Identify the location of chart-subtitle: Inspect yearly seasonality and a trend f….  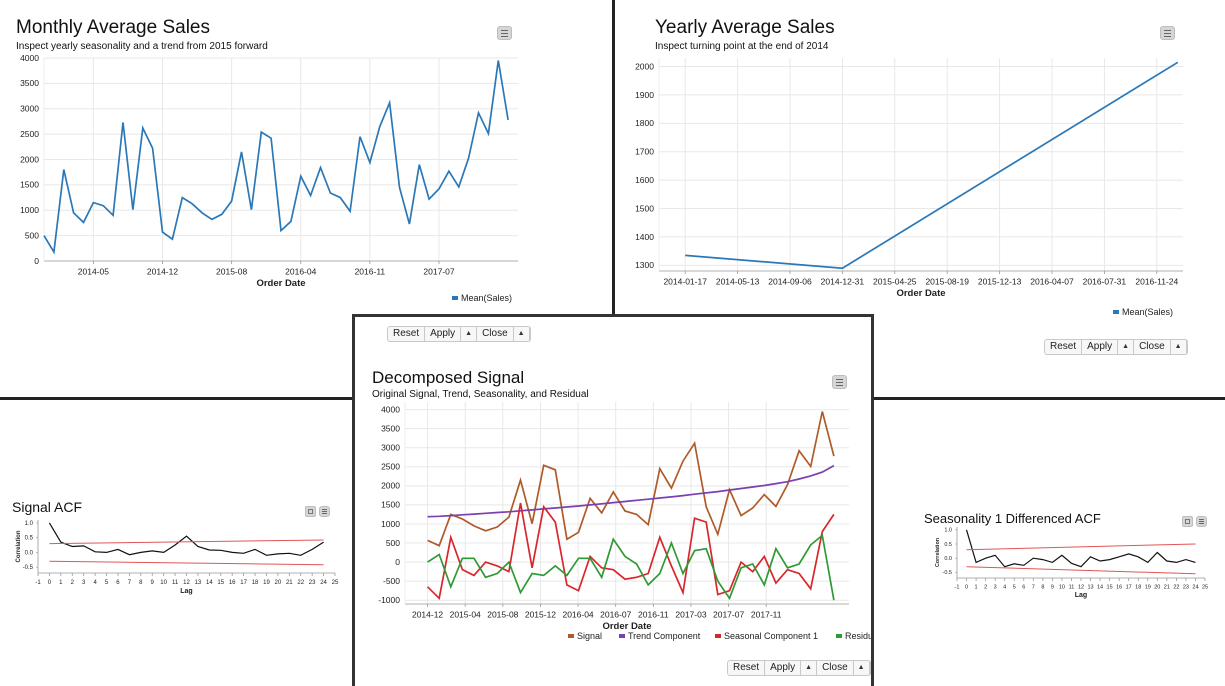
(142, 46).